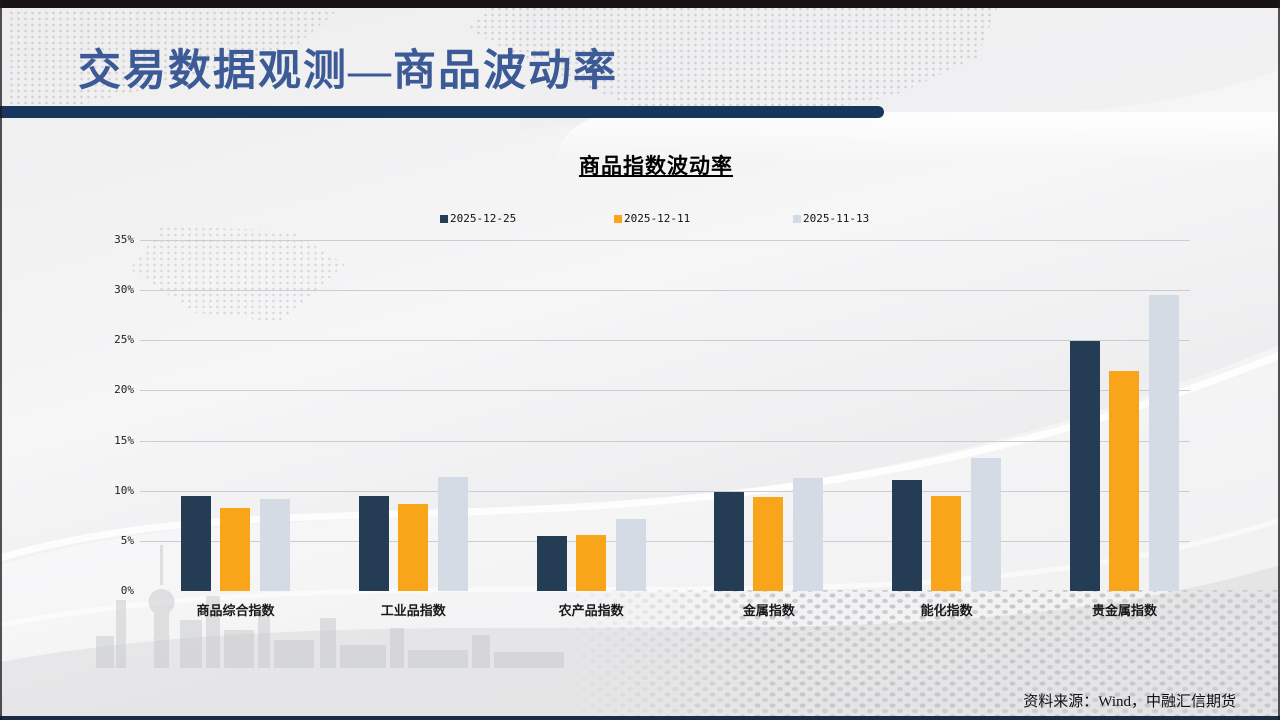 The width and height of the screenshot is (1280, 720). What do you see at coordinates (917, 653) in the screenshot?
I see `hexagon-pattern` at bounding box center [917, 653].